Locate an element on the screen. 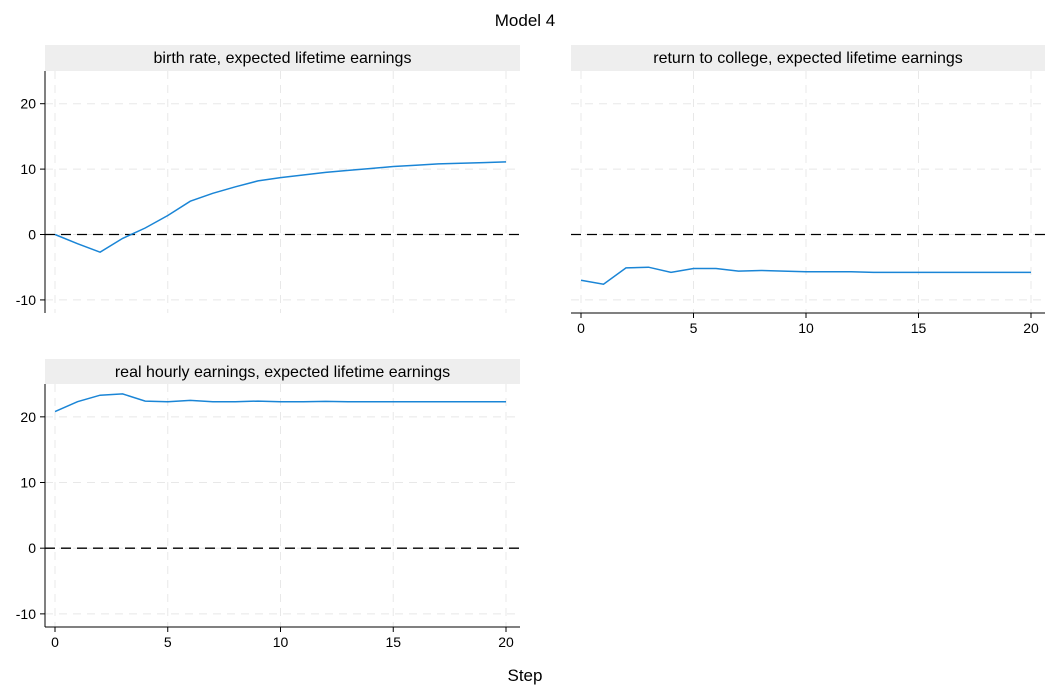 The image size is (1050, 693). figure-title: Model 4 is located at coordinates (525, 20).